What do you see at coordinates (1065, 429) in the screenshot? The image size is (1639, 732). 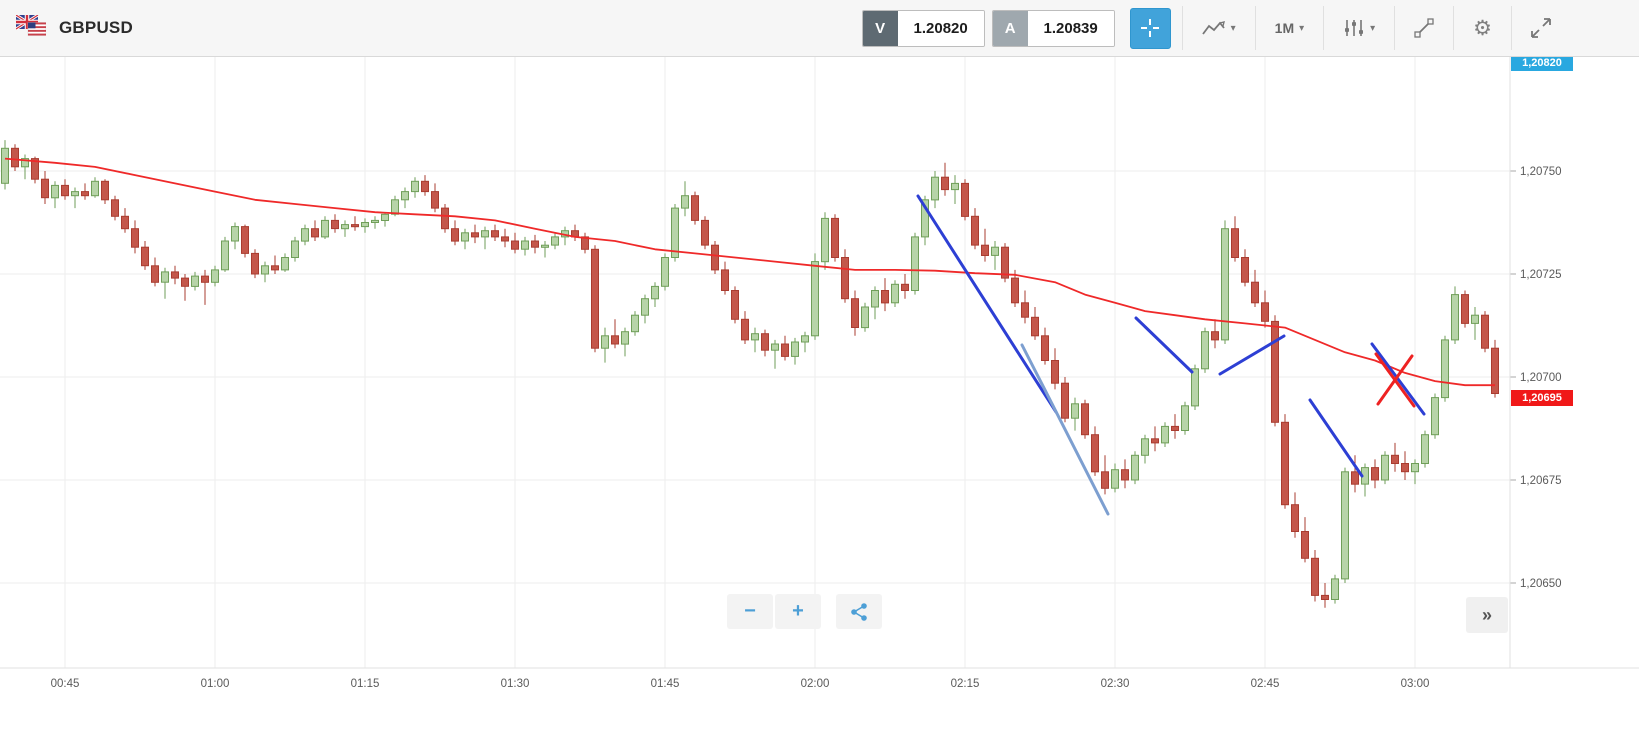 I see `drawing-curve` at bounding box center [1065, 429].